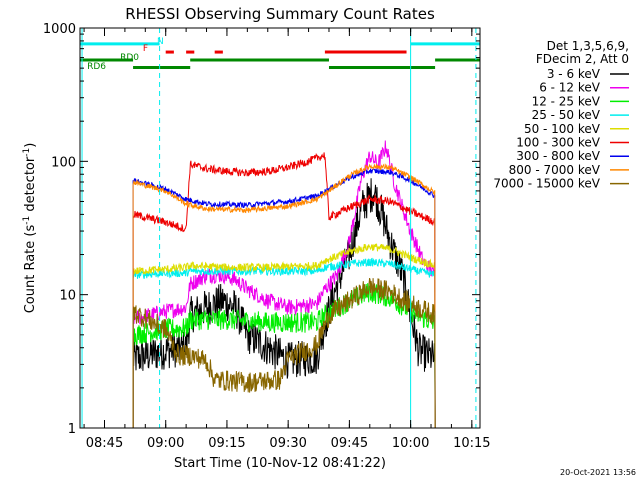 This screenshot has height=480, width=640. Describe the element at coordinates (349, 443) in the screenshot. I see `x-tick-label: 09:45` at that location.